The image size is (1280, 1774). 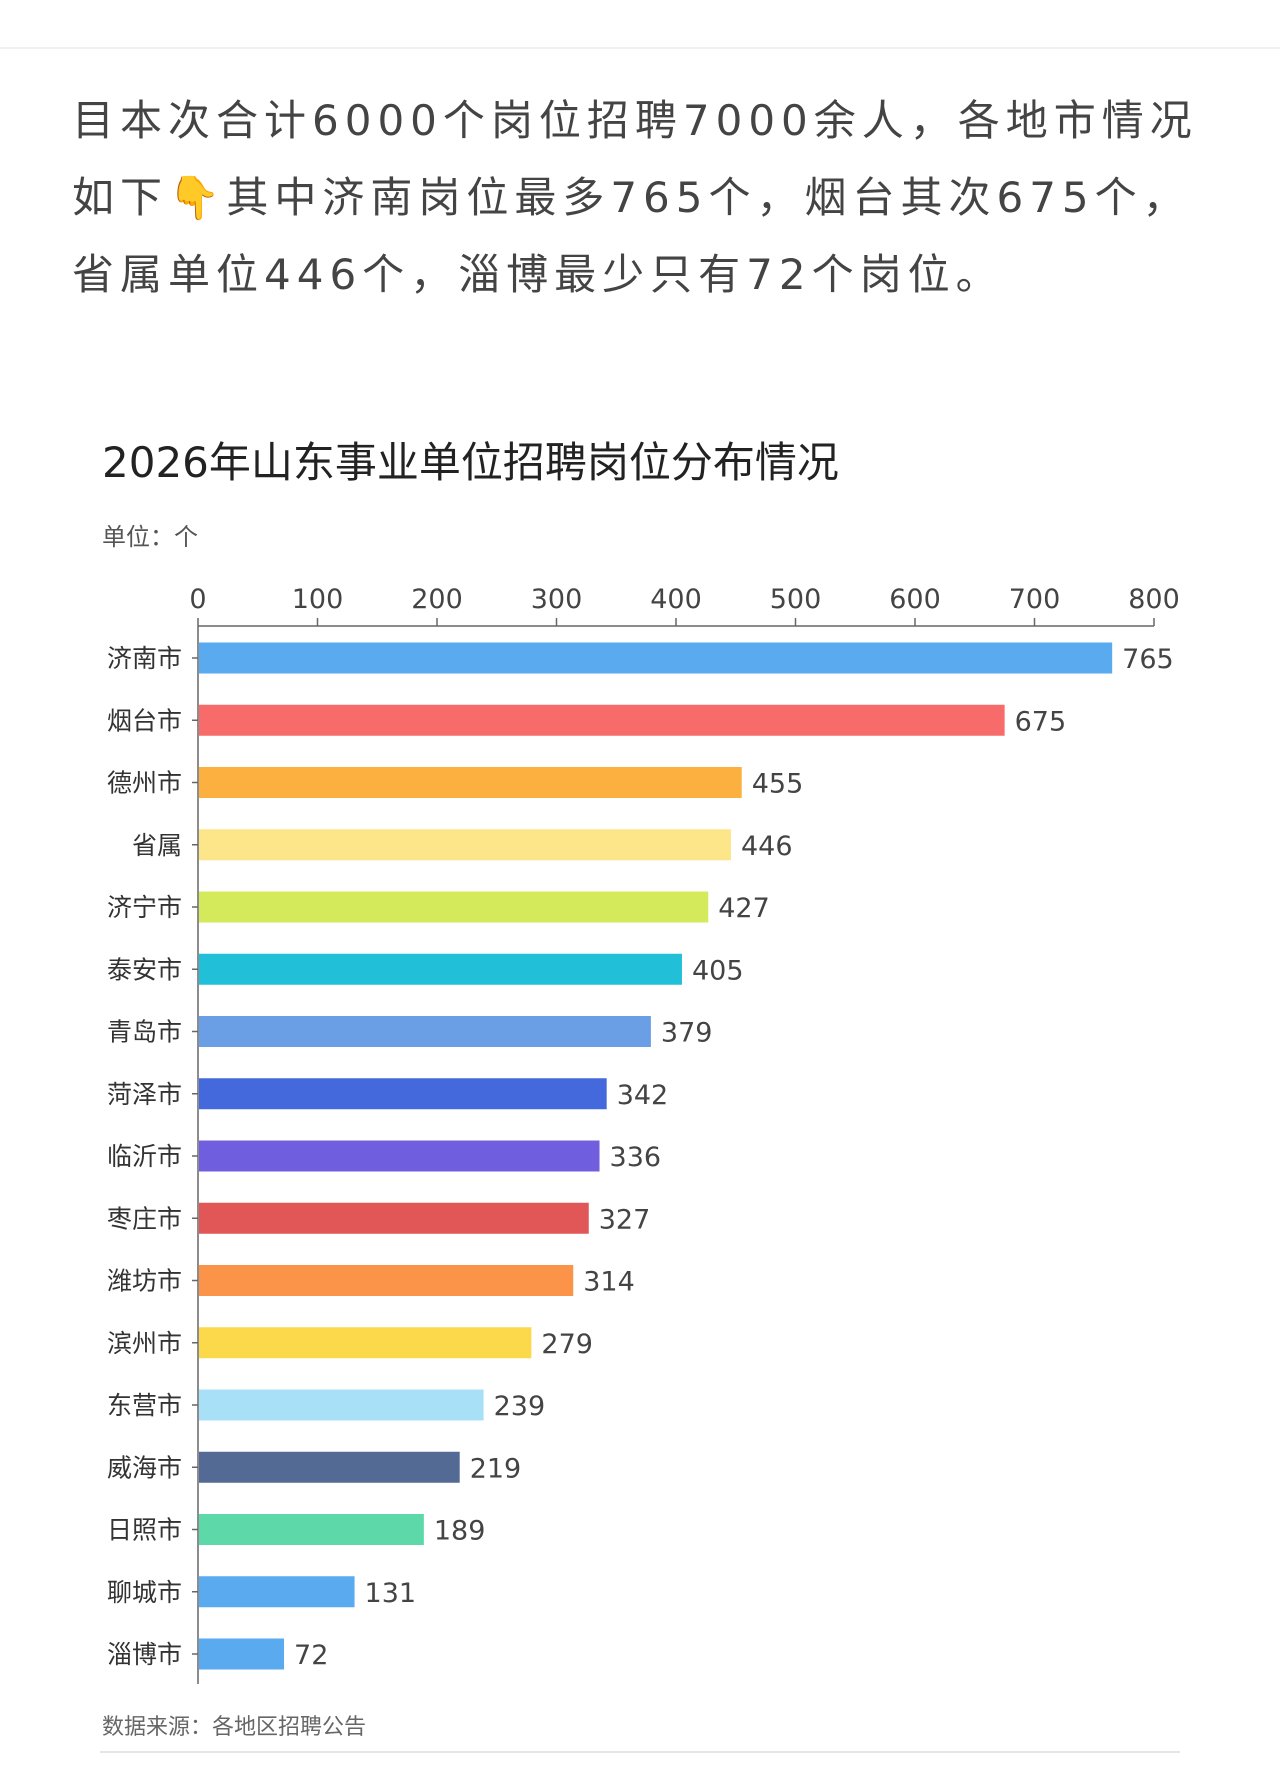 What do you see at coordinates (144, 1218) in the screenshot?
I see `category-label: 枣庄市` at bounding box center [144, 1218].